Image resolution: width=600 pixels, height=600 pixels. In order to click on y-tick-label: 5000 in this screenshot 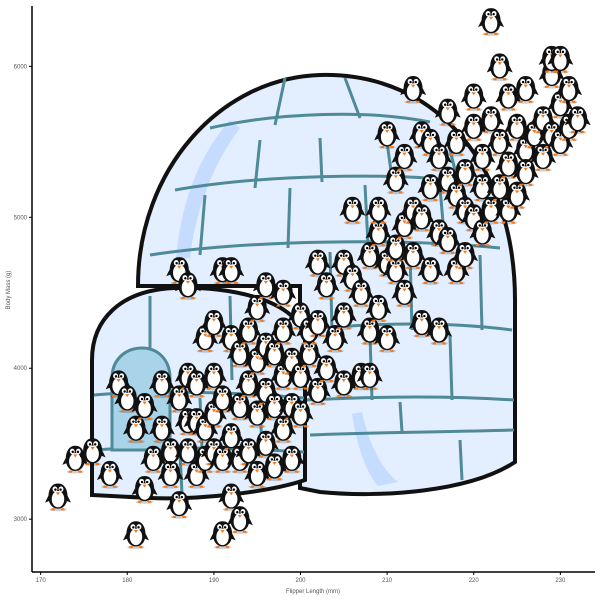, I will do `click(21, 218)`.